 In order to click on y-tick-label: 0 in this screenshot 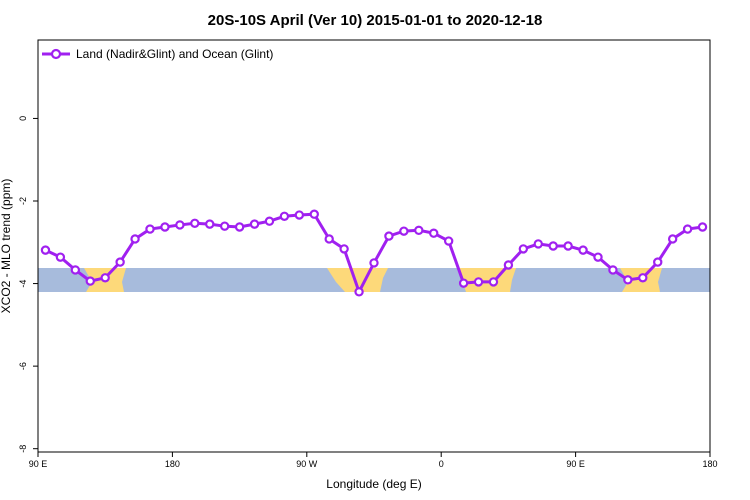, I will do `click(23, 118)`.